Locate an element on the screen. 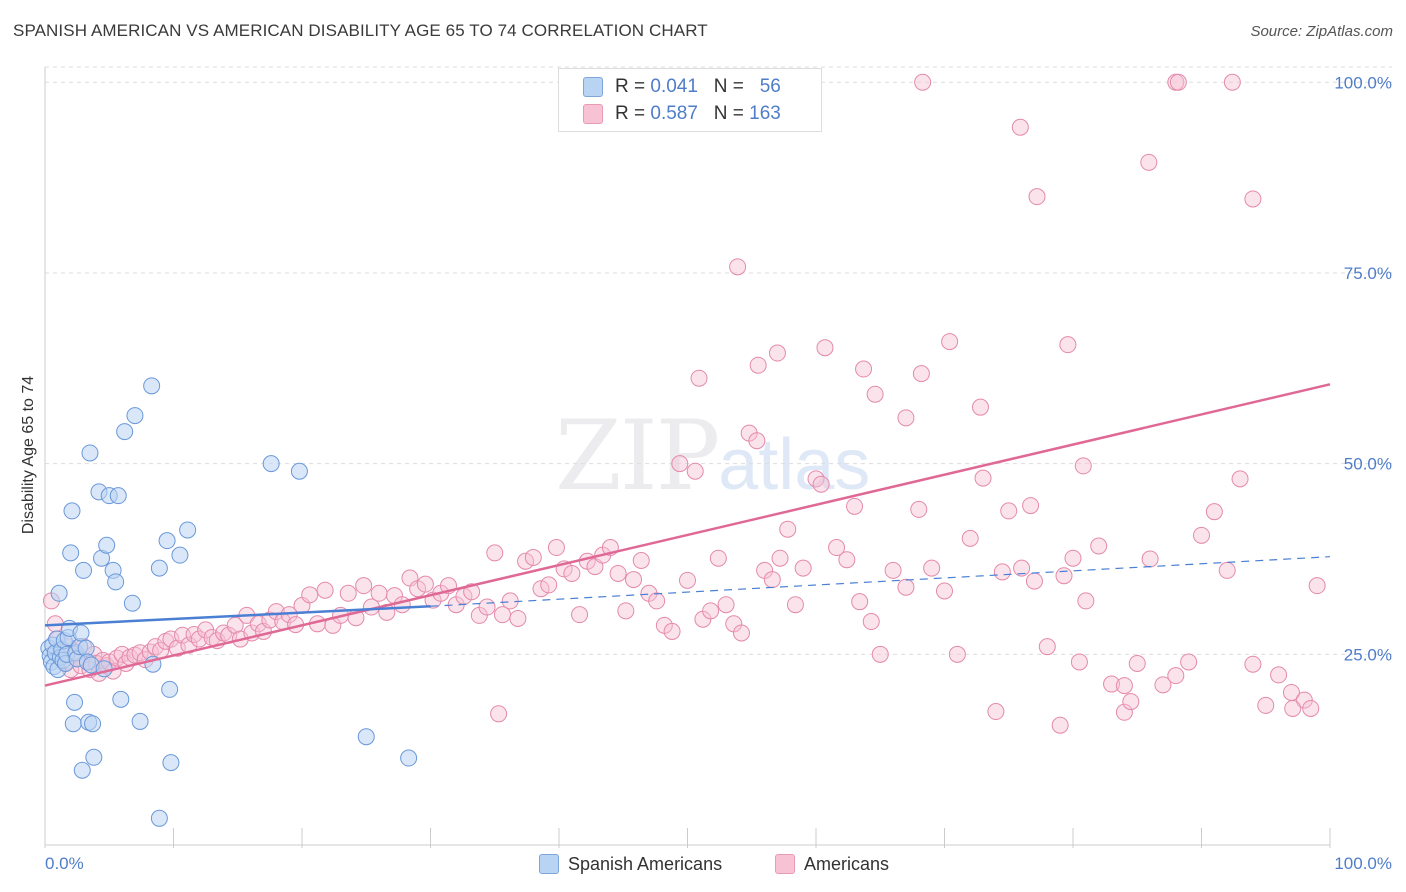 The width and height of the screenshot is (1406, 892). legend-r-value: 0.041 is located at coordinates (674, 86).